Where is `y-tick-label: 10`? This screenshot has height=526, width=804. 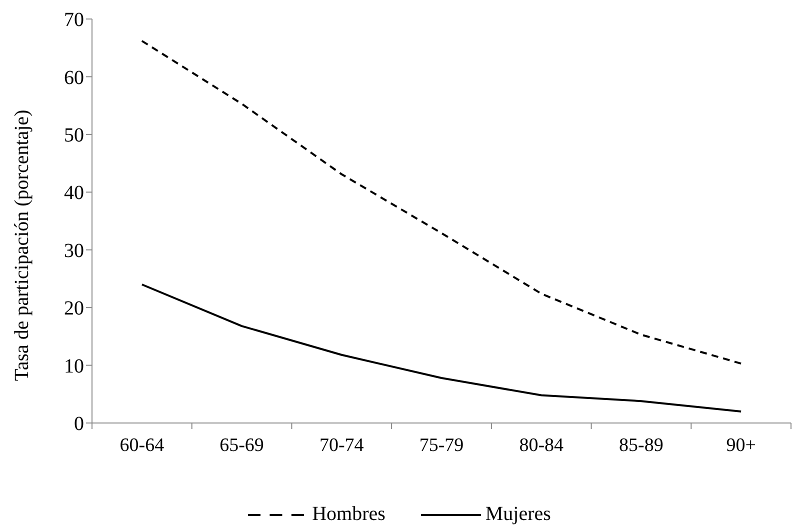
y-tick-label: 10 is located at coordinates (74, 366).